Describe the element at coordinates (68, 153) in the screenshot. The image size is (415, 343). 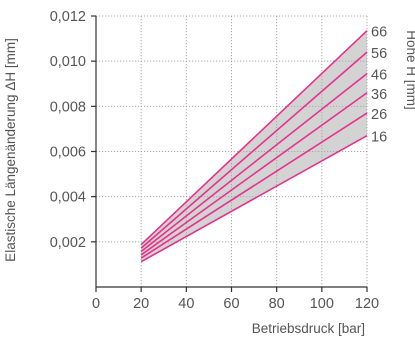
I see `y-tick-label: 0,006` at that location.